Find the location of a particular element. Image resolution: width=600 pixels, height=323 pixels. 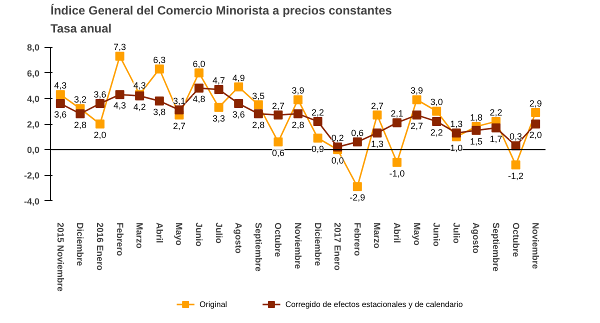

x-tick-label: Octubre is located at coordinates (278, 240).